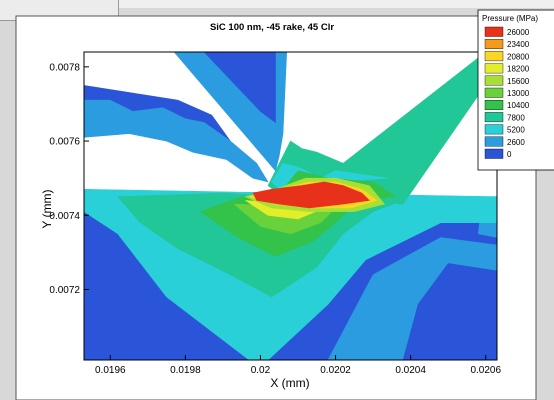  Describe the element at coordinates (277, 4) in the screenshot. I see `window-background-strip` at that location.